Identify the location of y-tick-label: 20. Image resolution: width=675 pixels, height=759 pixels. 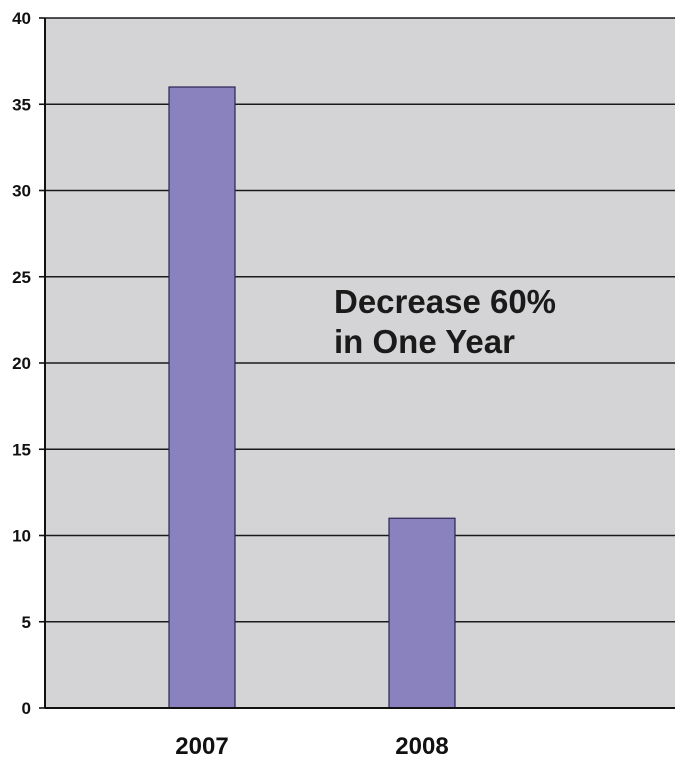
(21, 363).